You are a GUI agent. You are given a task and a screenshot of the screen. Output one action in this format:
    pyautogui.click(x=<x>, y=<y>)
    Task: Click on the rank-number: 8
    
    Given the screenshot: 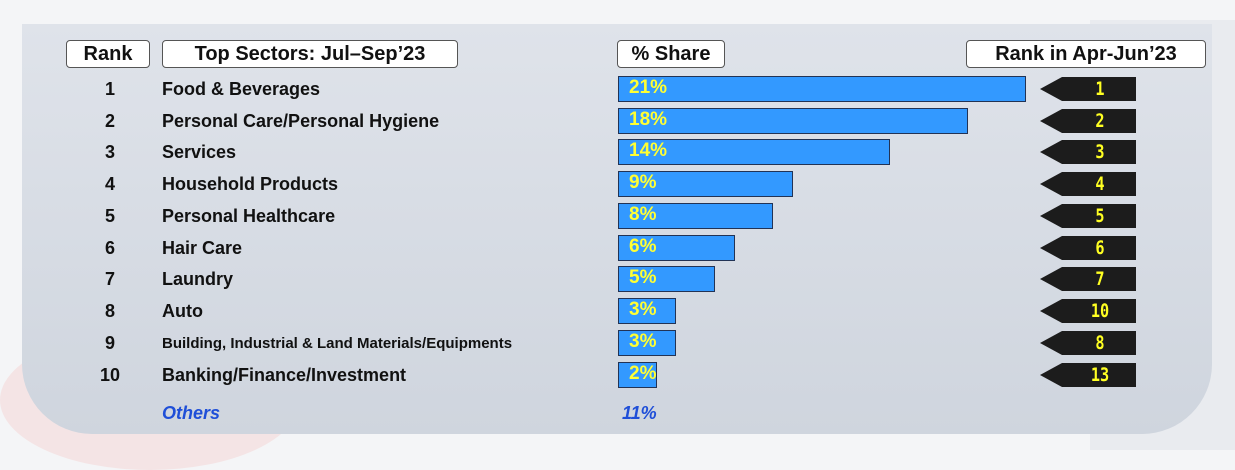 What is the action you would take?
    pyautogui.click(x=109, y=311)
    